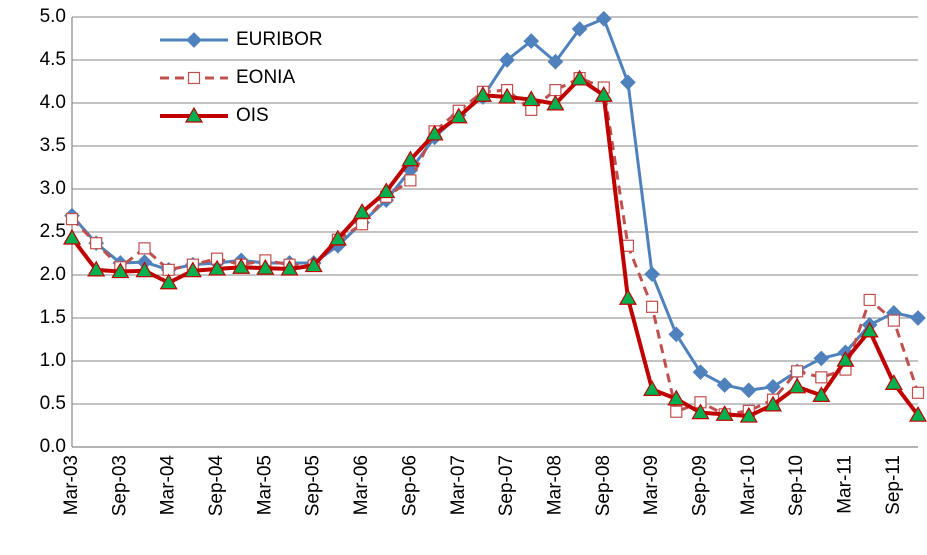 This screenshot has height=555, width=927. What do you see at coordinates (216, 486) in the screenshot?
I see `x-tick-label: Sep-04` at bounding box center [216, 486].